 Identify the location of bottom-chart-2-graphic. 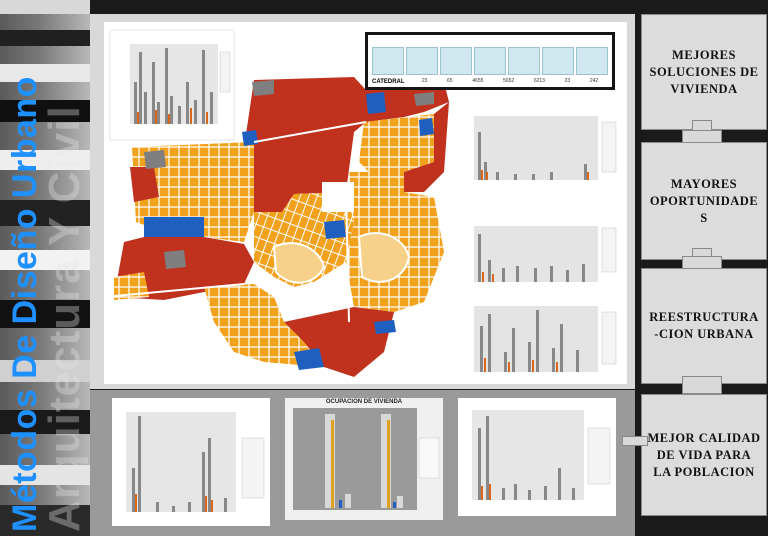
(366, 459).